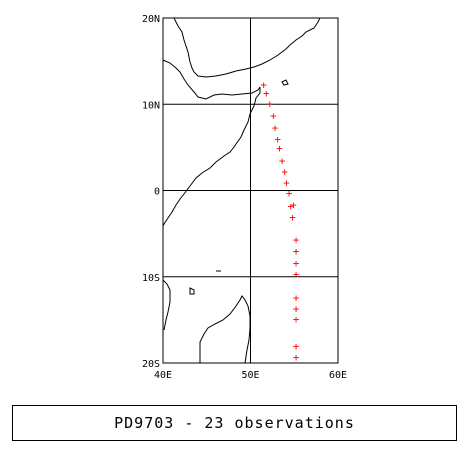 The image size is (470, 452). Describe the element at coordinates (151, 278) in the screenshot. I see `y-tick-label: 10S` at that location.